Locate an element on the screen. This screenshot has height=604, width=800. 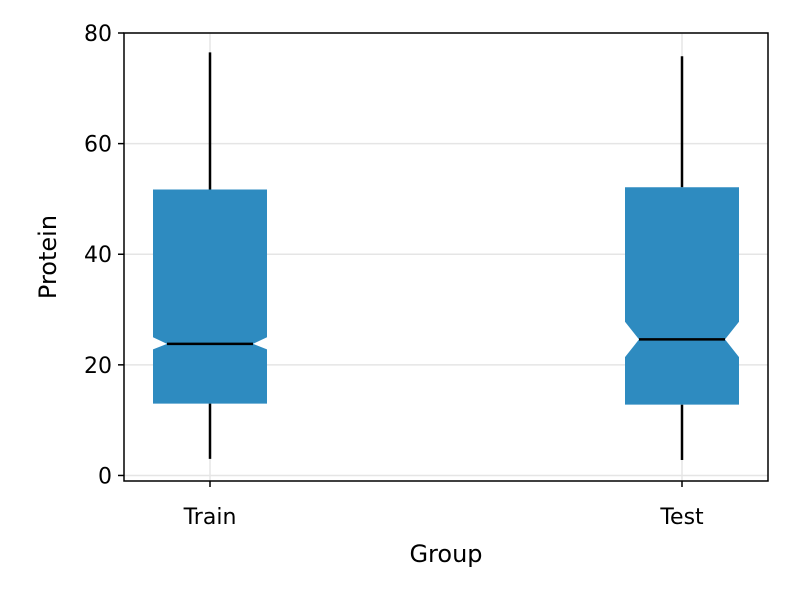
y-tick-label: 20 is located at coordinates (98, 366).